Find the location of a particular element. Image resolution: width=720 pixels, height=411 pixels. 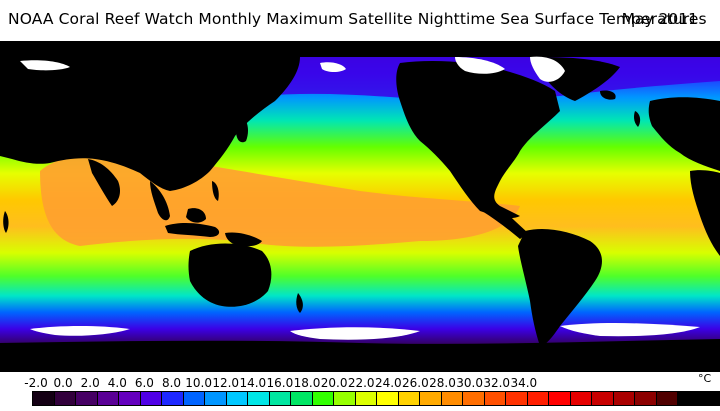

legend-tick-label: -2.0 is located at coordinates (36, 383).